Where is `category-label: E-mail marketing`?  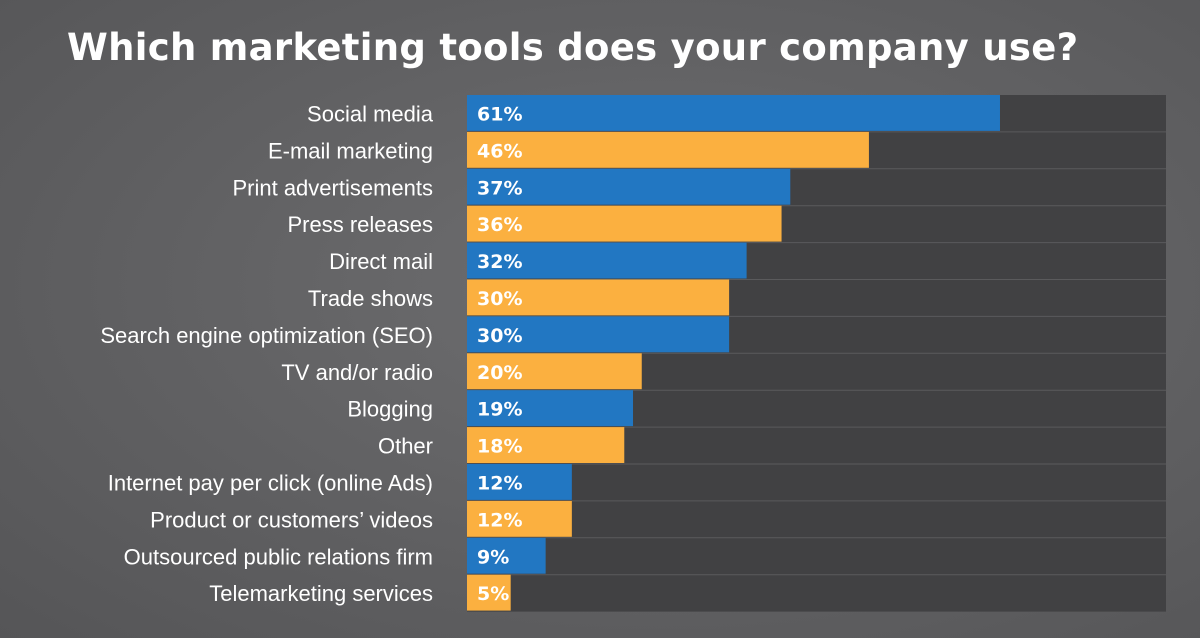 category-label: E-mail marketing is located at coordinates (350, 150).